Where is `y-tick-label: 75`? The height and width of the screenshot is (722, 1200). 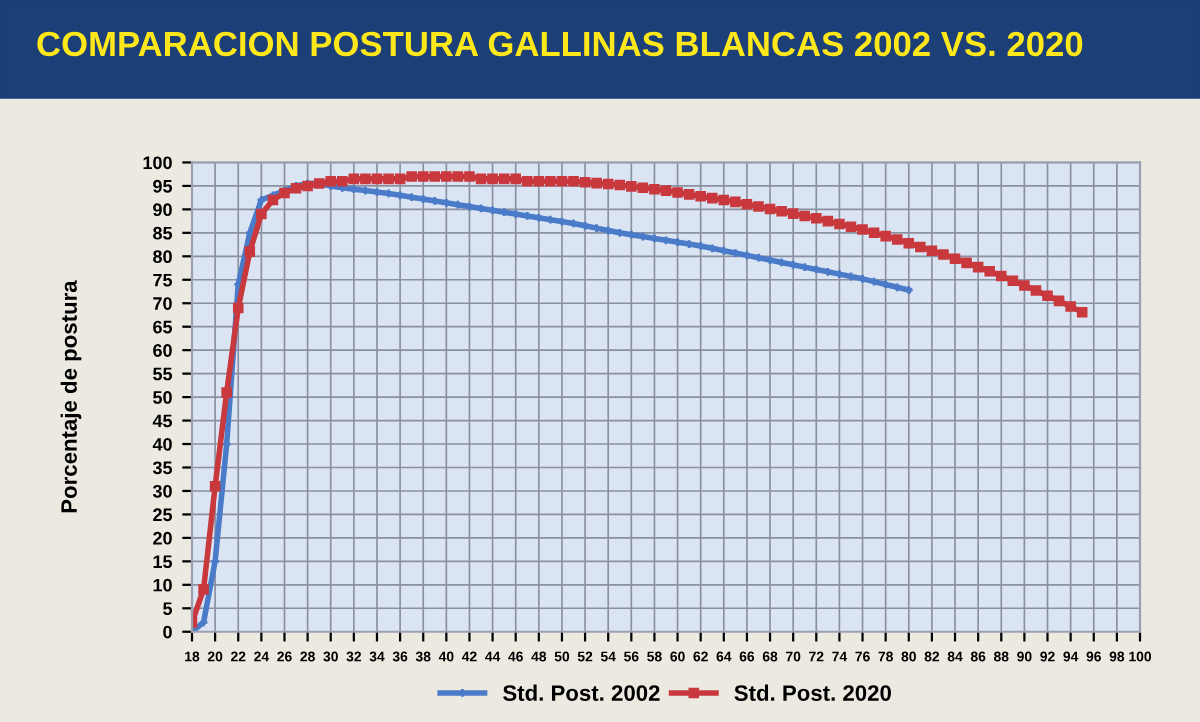
y-tick-label: 75 is located at coordinates (163, 280).